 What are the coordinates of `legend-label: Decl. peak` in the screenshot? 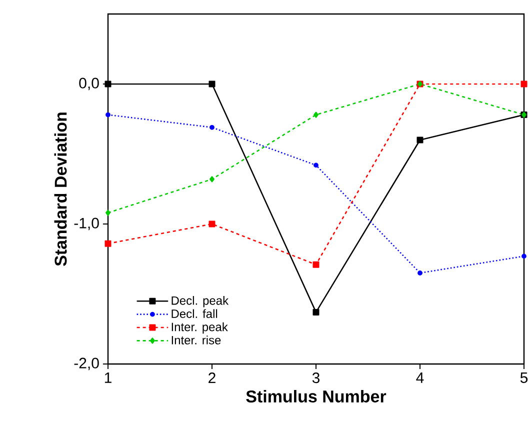 It's located at (200, 302).